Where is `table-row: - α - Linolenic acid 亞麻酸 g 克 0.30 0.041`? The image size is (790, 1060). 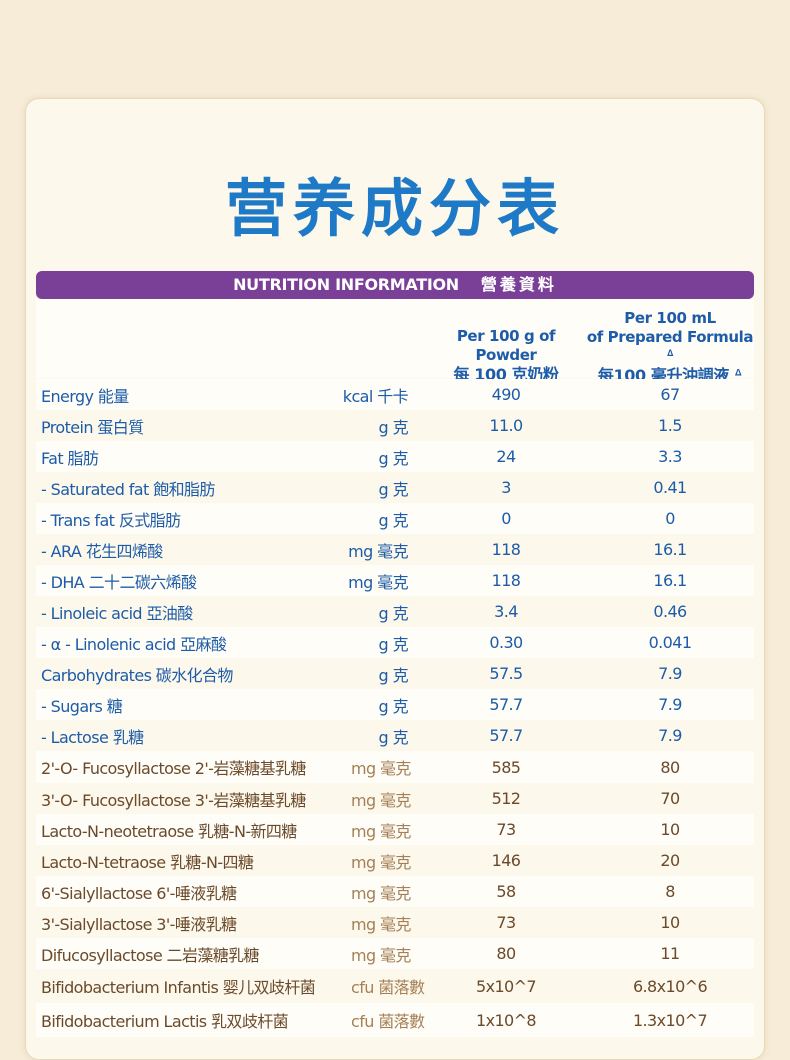
table-row: - α - Linolenic acid 亞麻酸 g 克 0.30 0.041 is located at coordinates (395, 642).